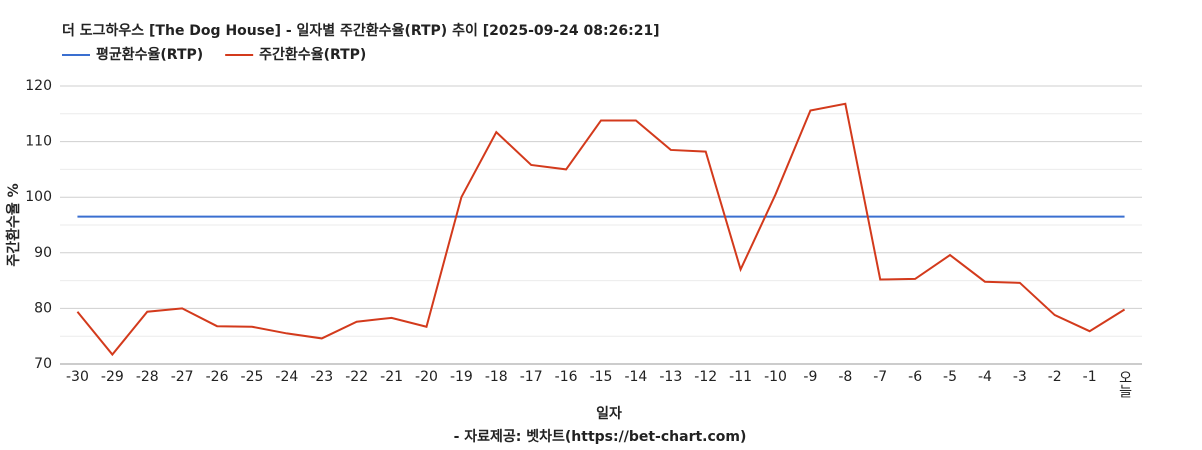  Describe the element at coordinates (810, 377) in the screenshot. I see `x-tick-label: -9` at that location.